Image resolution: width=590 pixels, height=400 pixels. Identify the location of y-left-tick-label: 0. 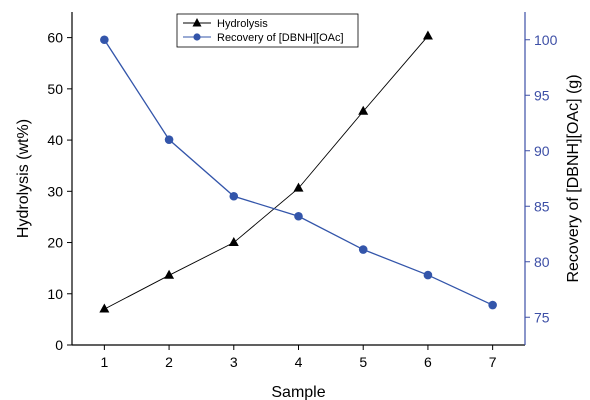
(59, 345).